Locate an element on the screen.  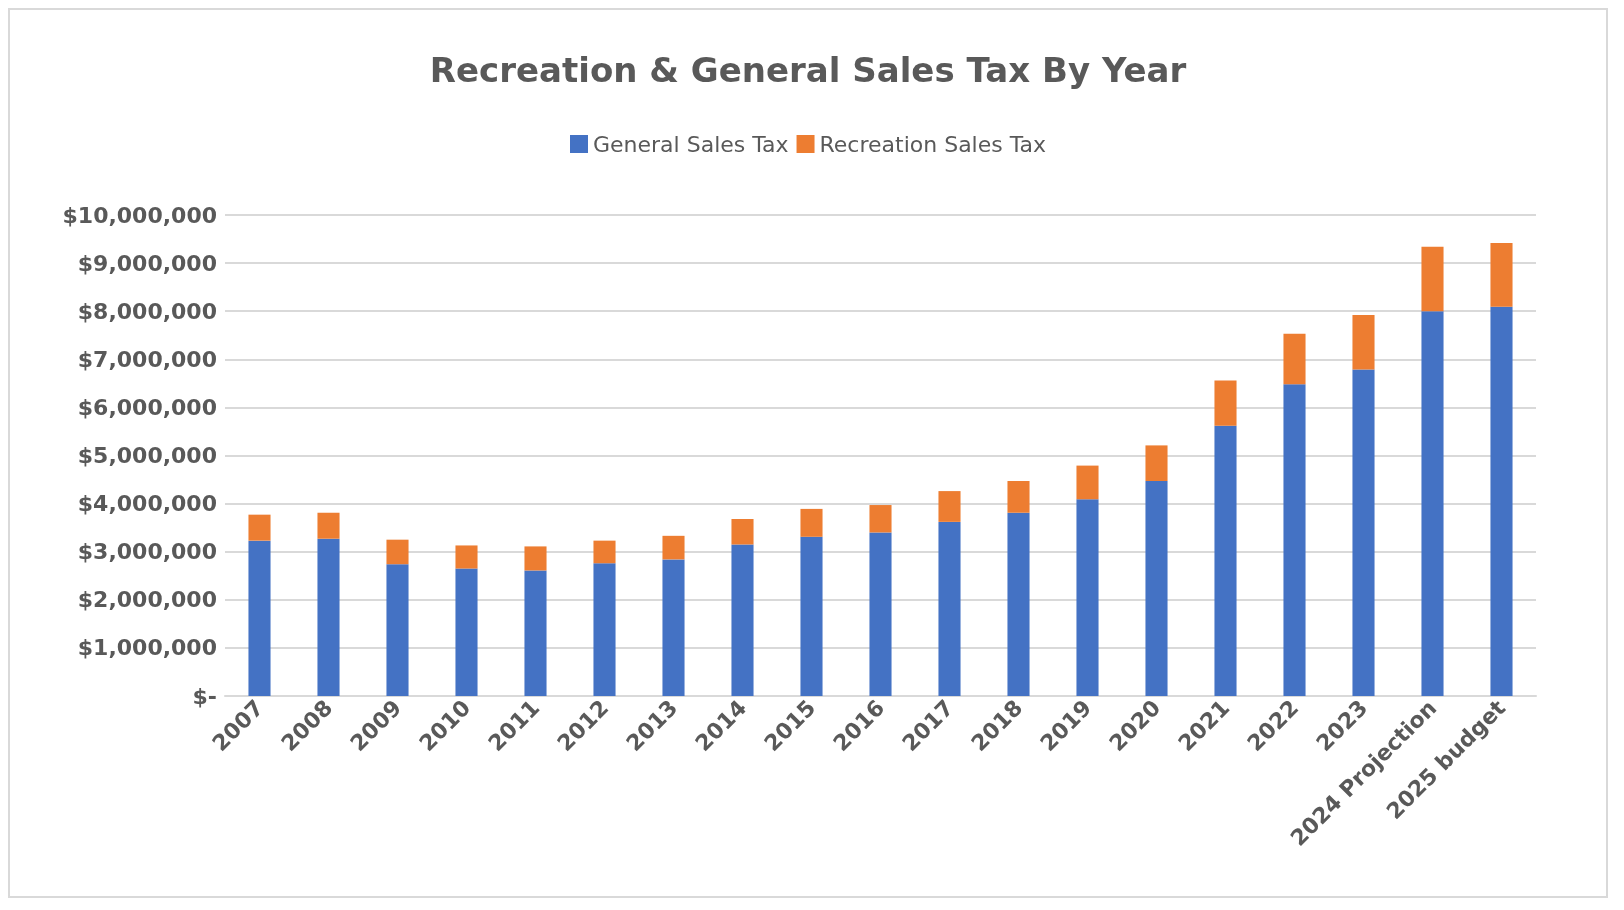
legend-label: Recreation Sales Tax is located at coordinates (933, 144).